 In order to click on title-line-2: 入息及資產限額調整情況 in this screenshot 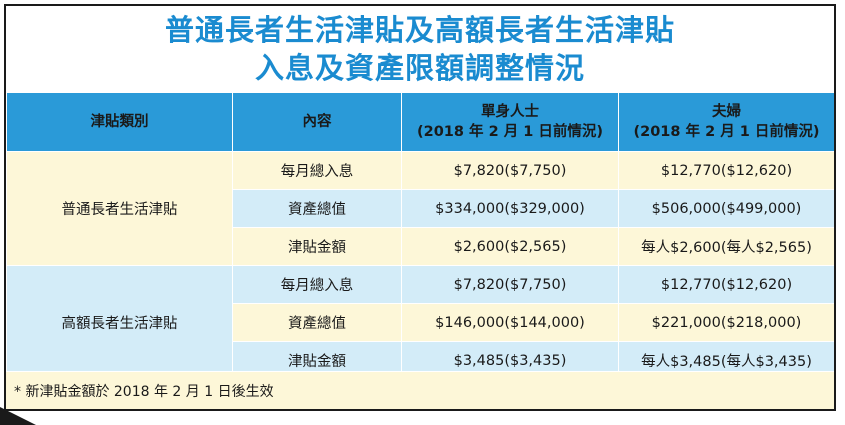, I will do `click(419, 68)`.